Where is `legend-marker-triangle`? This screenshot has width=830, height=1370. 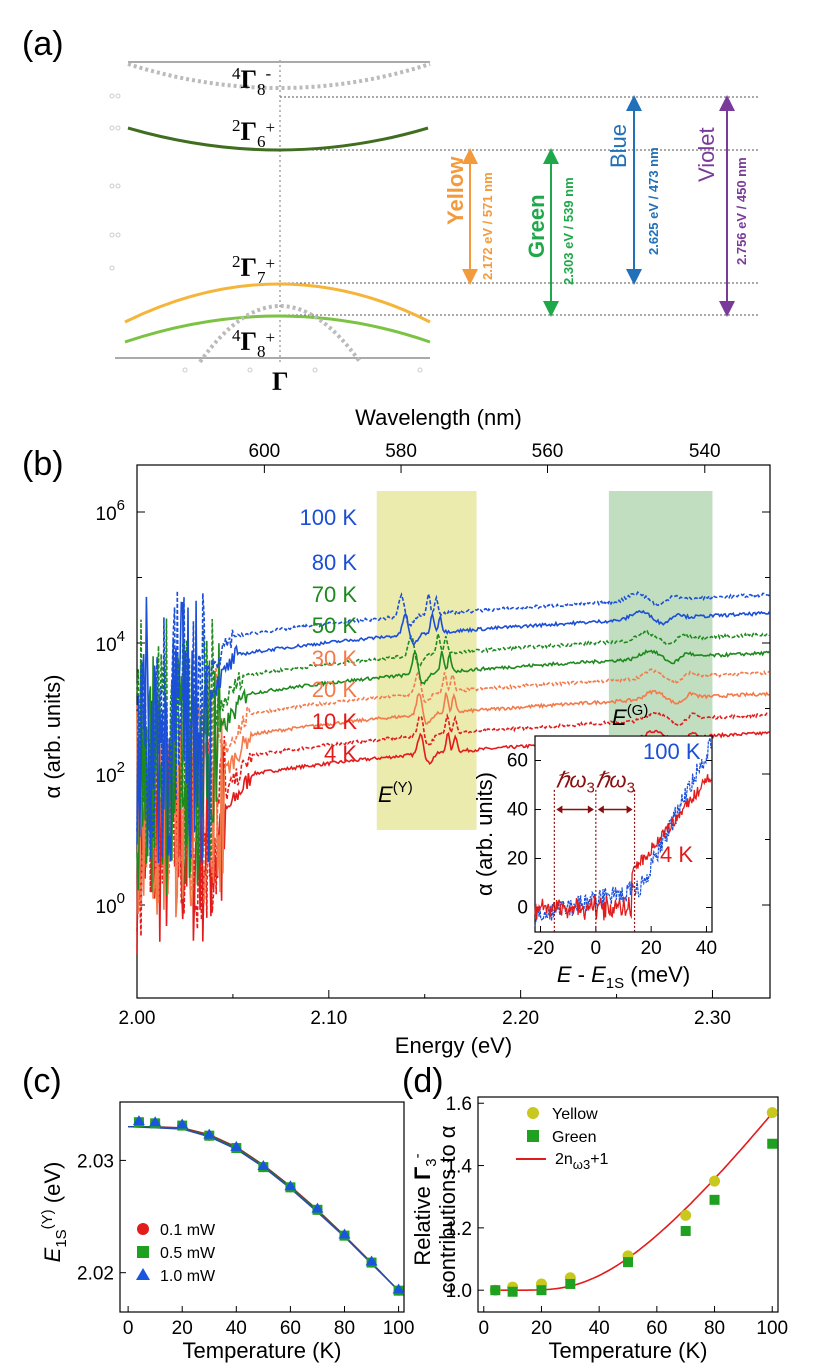
legend-marker-triangle is located at coordinates (143, 1274).